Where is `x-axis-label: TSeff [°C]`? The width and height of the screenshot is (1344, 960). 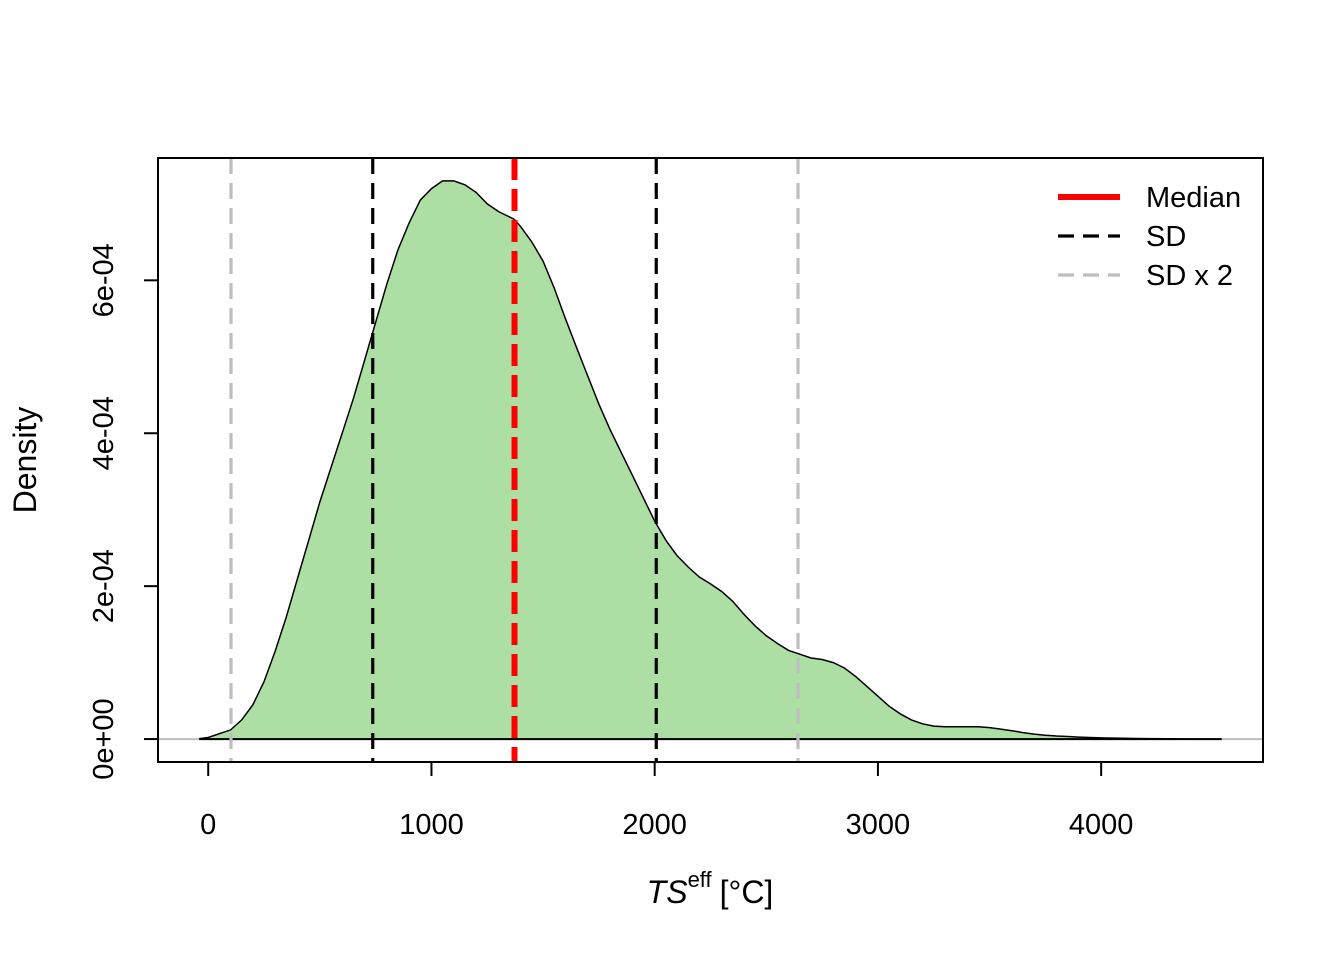
x-axis-label: TSeff [°C] is located at coordinates (710, 888).